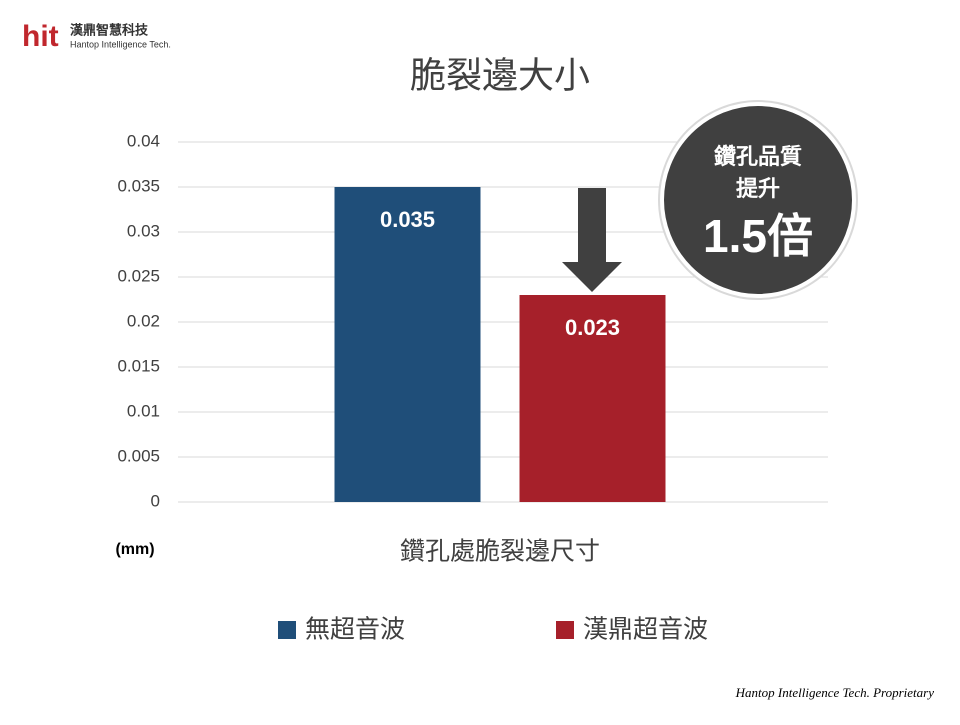 This screenshot has height=725, width=960. I want to click on logo-name: 漢鼎智慧科技, so click(109, 29).